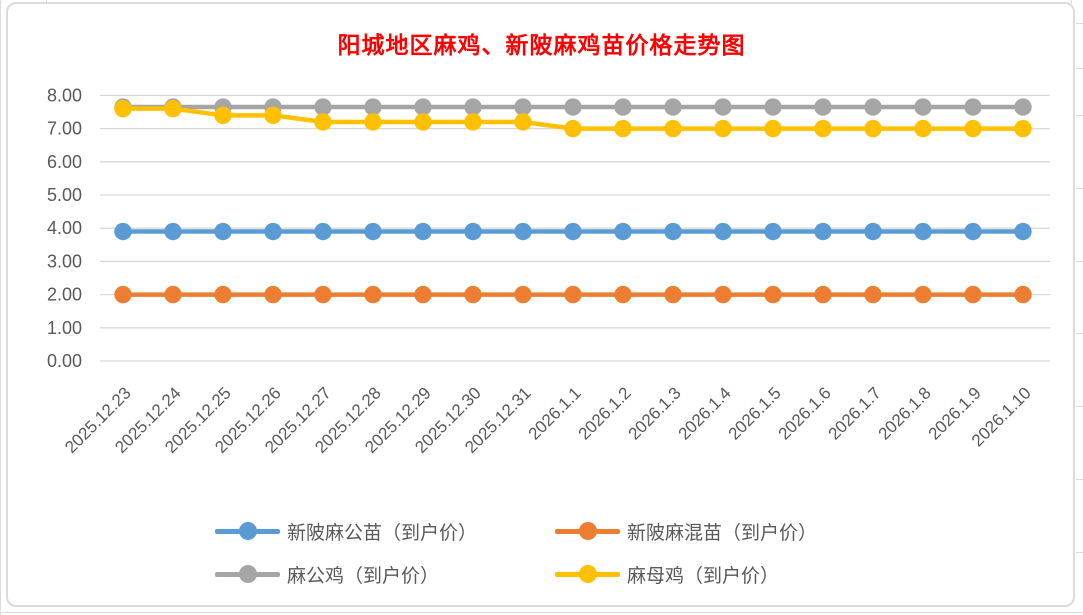 Image resolution: width=1083 pixels, height=615 pixels. Describe the element at coordinates (64, 328) in the screenshot. I see `y-tick-label: 1.00` at that location.